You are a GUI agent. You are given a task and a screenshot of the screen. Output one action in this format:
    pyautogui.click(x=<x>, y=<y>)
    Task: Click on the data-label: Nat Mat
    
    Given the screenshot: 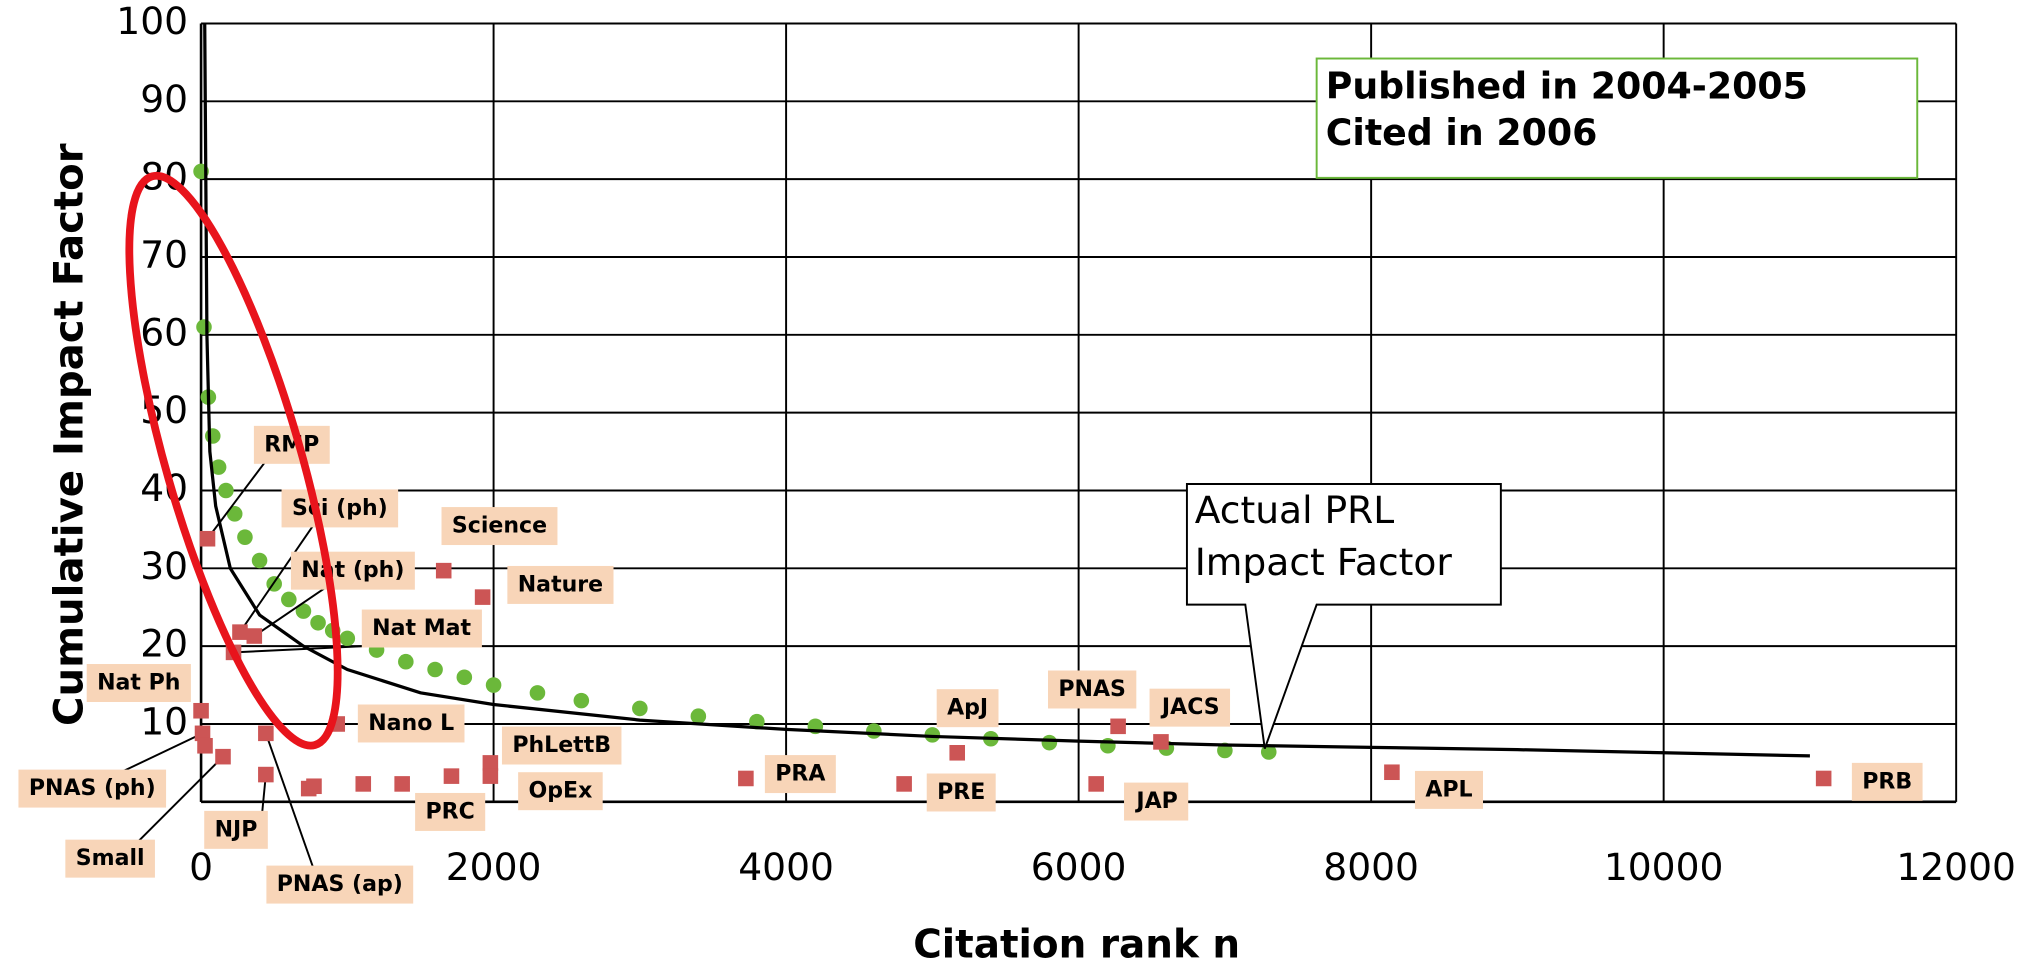 What is the action you would take?
    pyautogui.click(x=421, y=628)
    